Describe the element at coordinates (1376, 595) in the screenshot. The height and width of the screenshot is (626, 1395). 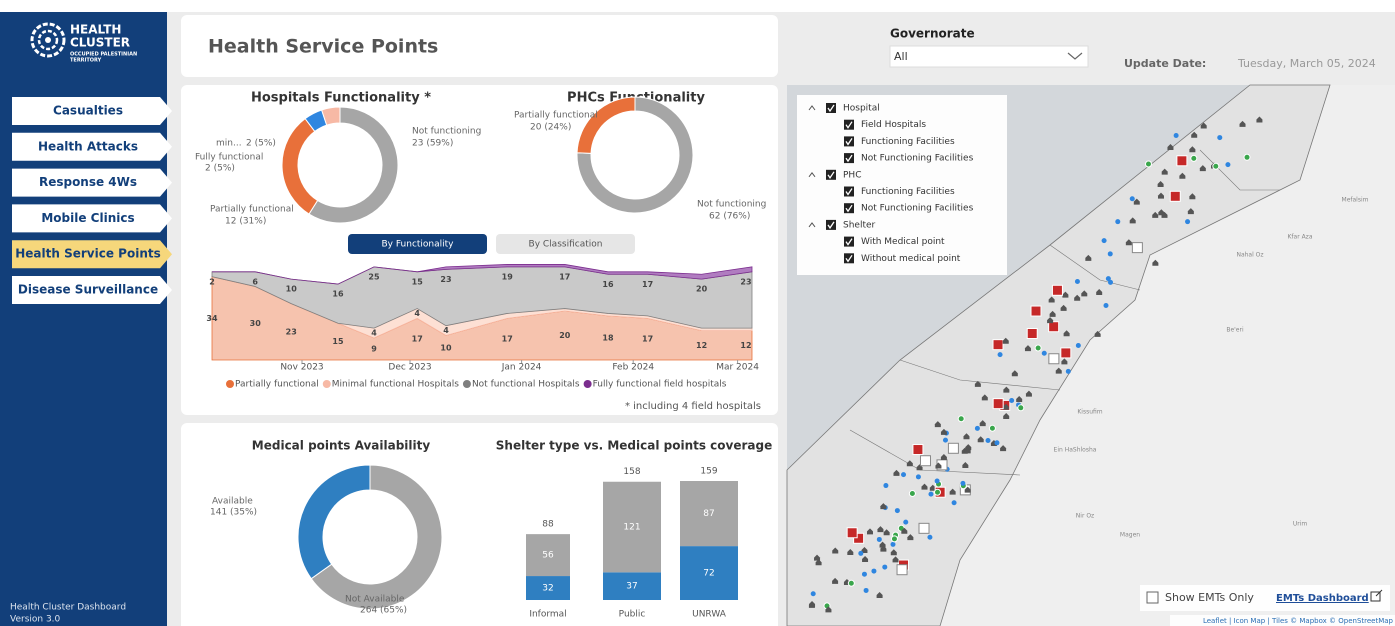
I see `external-link-icon` at that location.